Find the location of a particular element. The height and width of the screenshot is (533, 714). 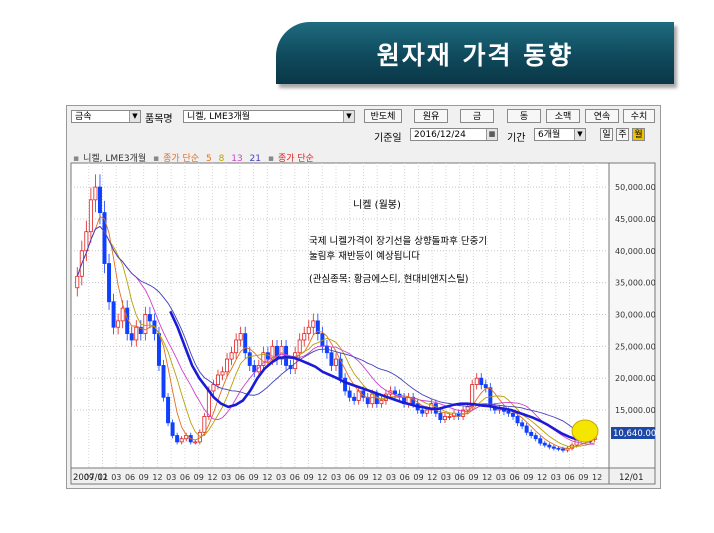

x-start-label: 2007/01 is located at coordinates (90, 478).